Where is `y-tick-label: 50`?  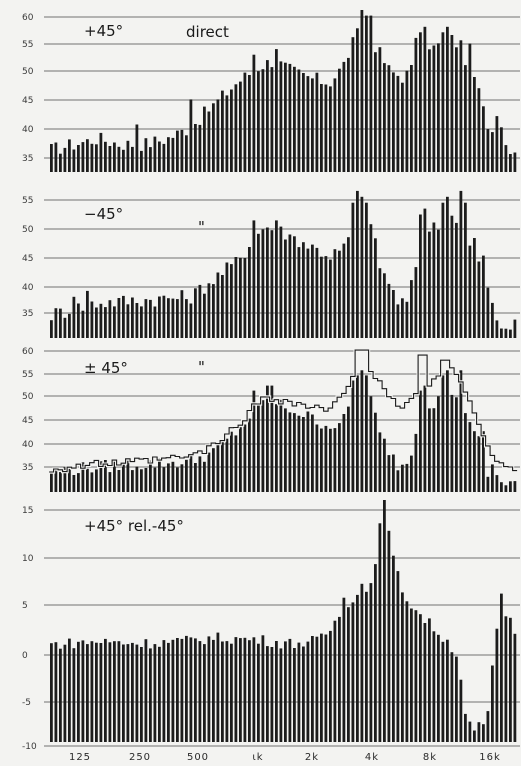 y-tick-label: 50 is located at coordinates (28, 72).